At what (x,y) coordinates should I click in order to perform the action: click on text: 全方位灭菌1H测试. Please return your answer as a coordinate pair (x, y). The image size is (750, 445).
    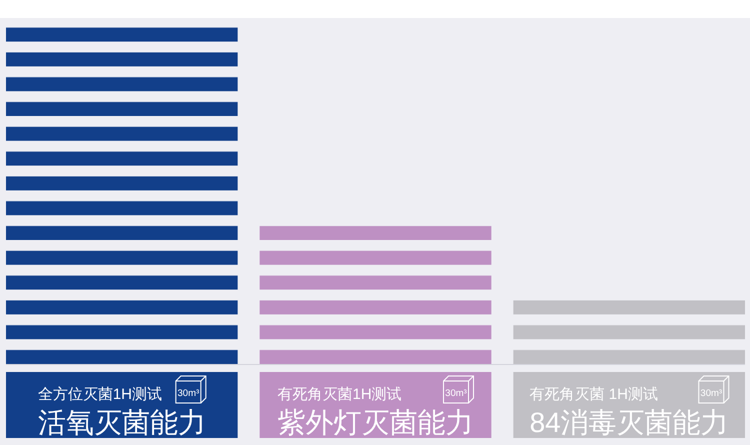
    Looking at the image, I should click on (100, 394).